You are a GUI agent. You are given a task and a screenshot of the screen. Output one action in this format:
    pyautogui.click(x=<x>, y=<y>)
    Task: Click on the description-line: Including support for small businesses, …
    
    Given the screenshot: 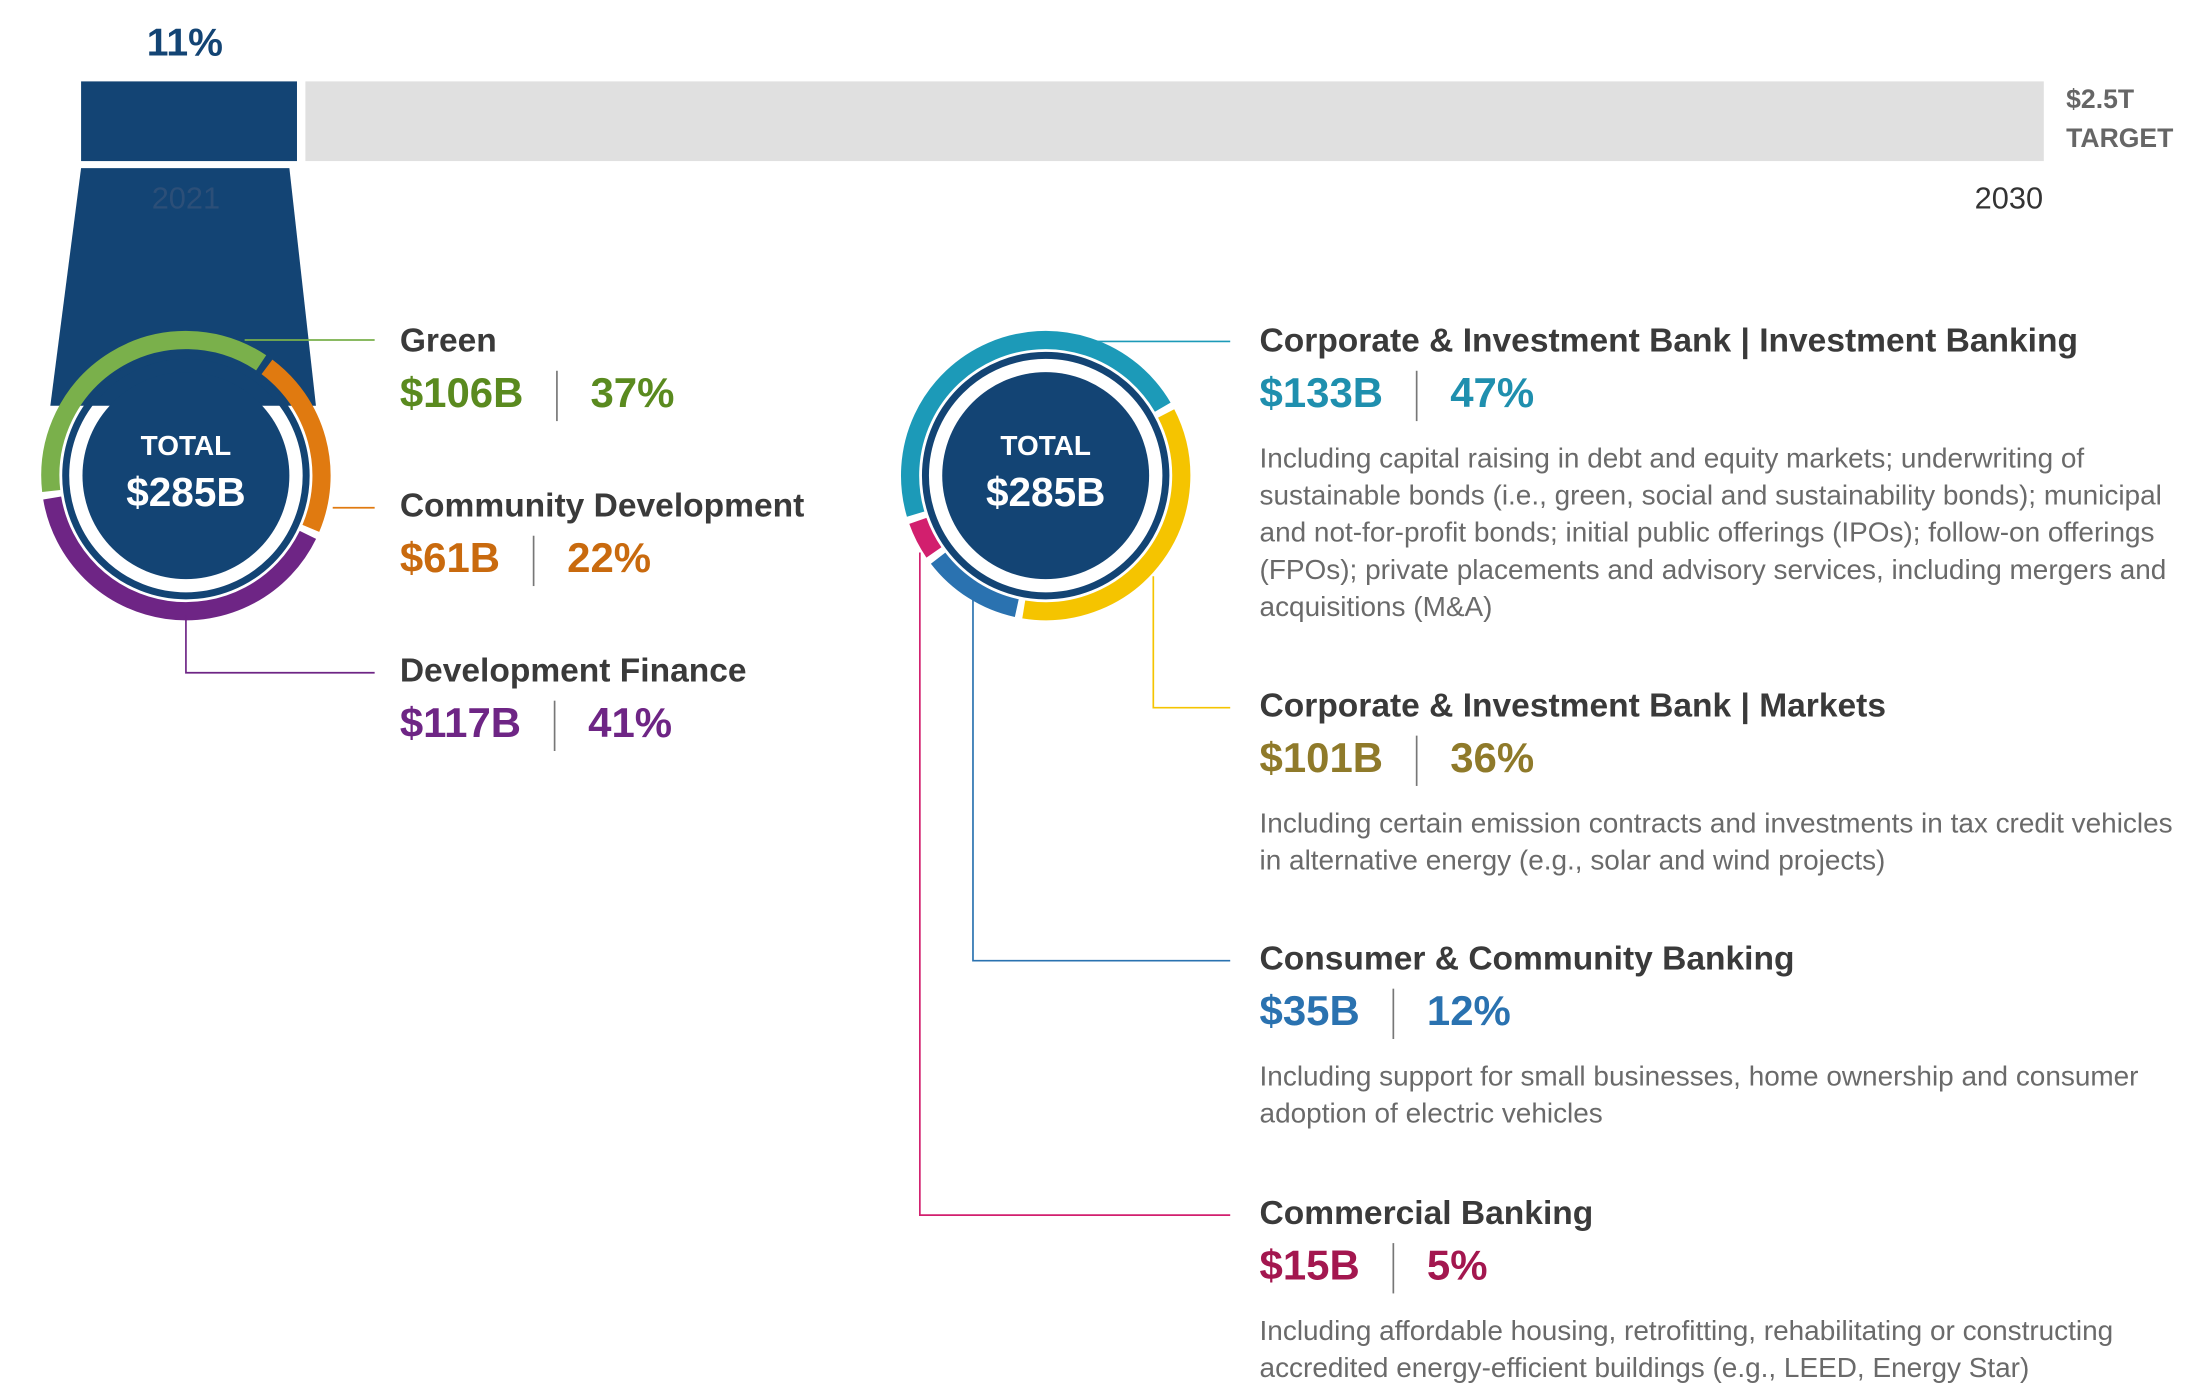 What is the action you would take?
    pyautogui.click(x=1699, y=1076)
    